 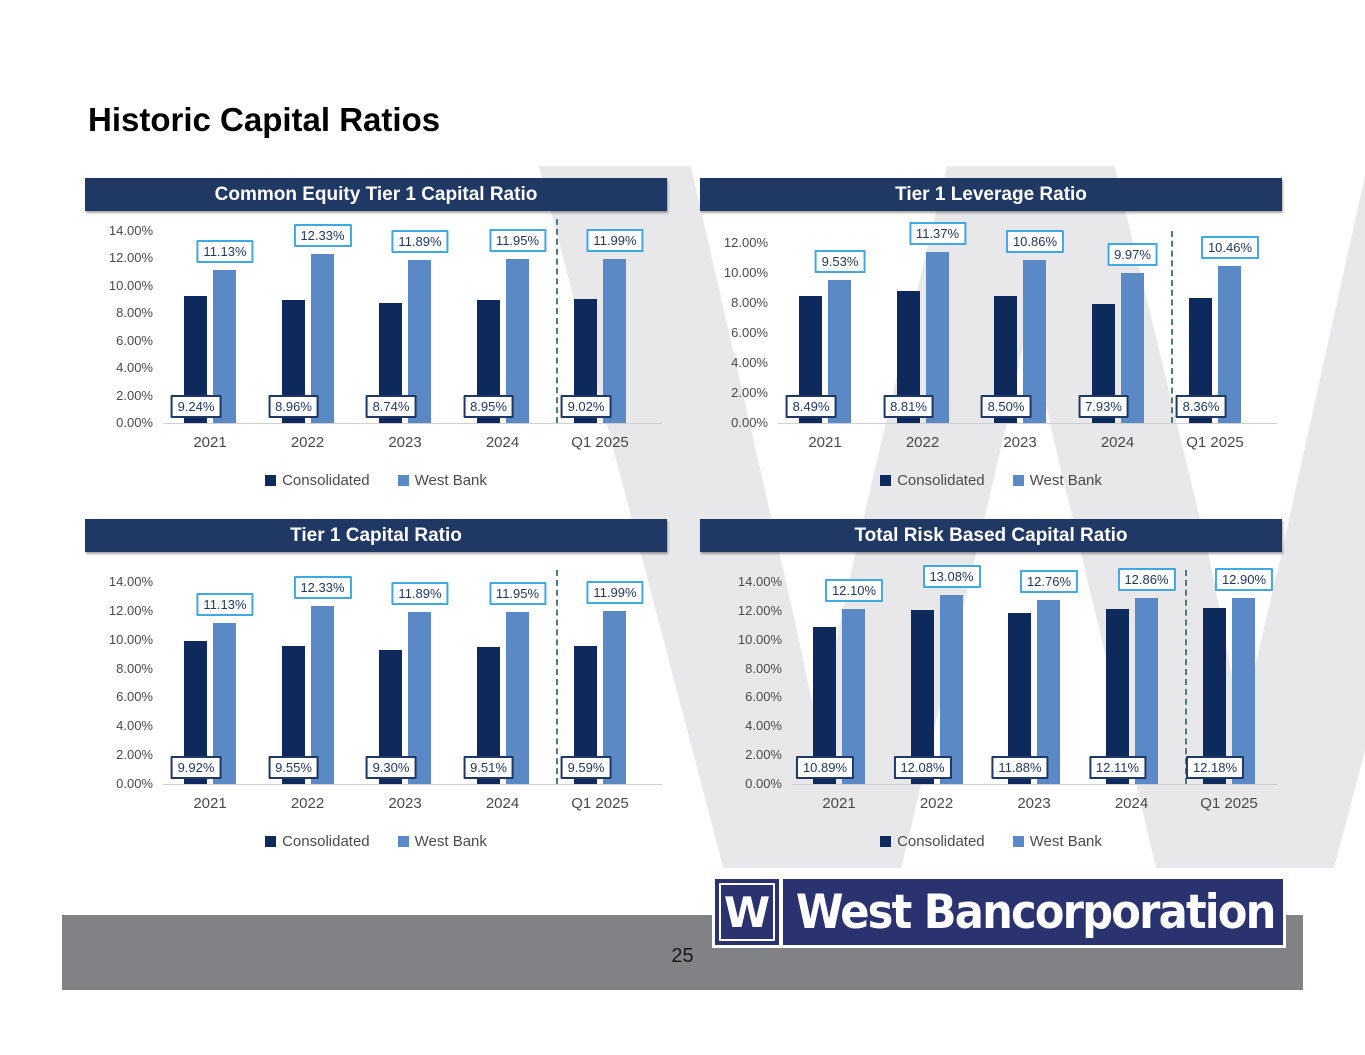 What do you see at coordinates (937, 234) in the screenshot?
I see `data-label-west-bank: 11.37%` at bounding box center [937, 234].